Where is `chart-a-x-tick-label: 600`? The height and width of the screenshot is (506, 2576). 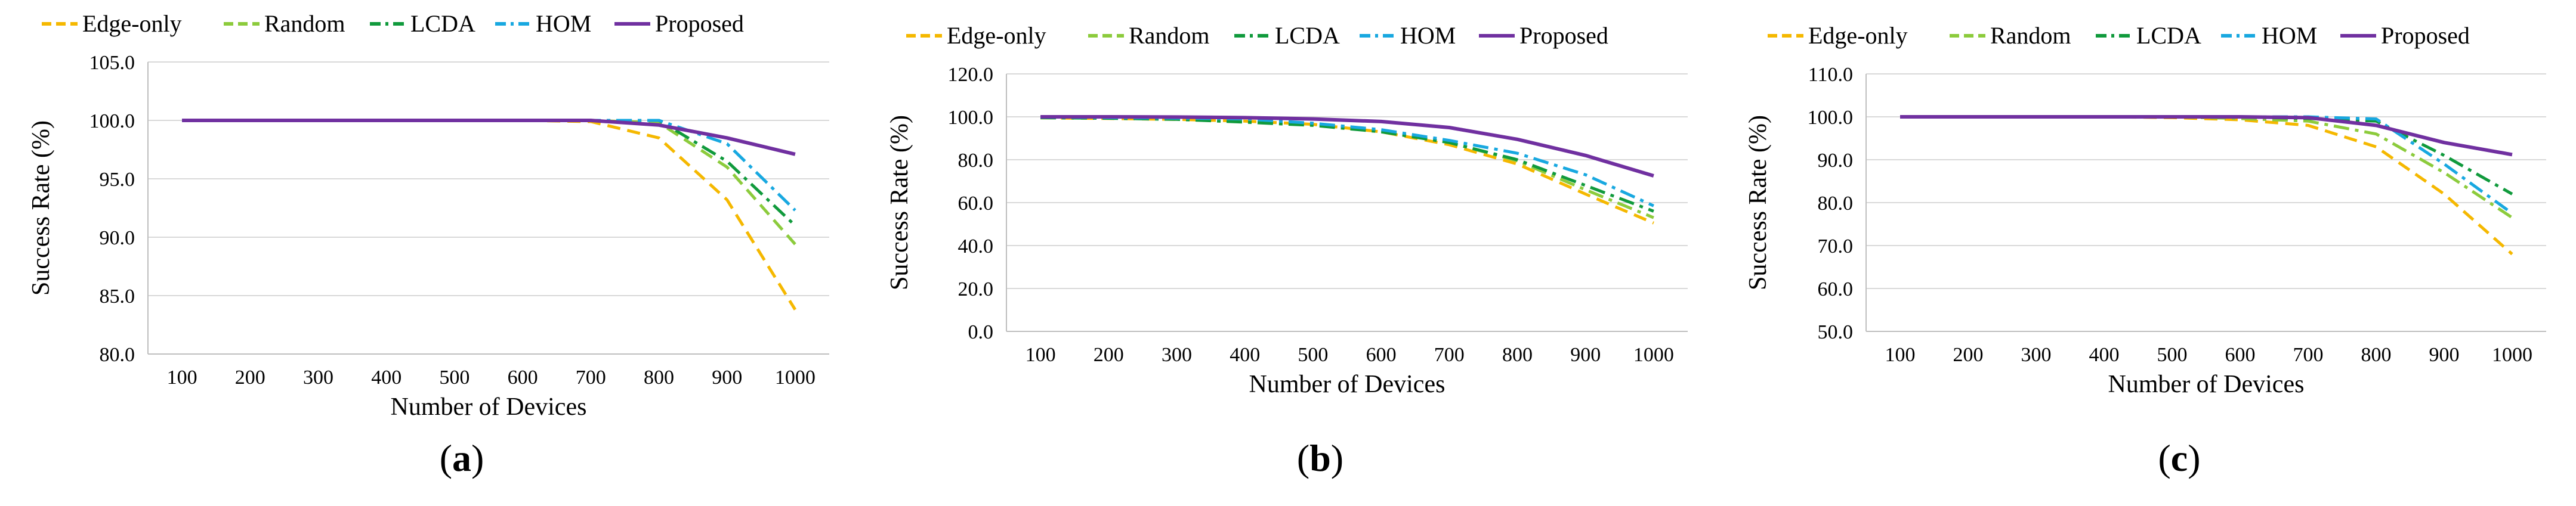
chart-a-x-tick-label: 600 is located at coordinates (523, 378).